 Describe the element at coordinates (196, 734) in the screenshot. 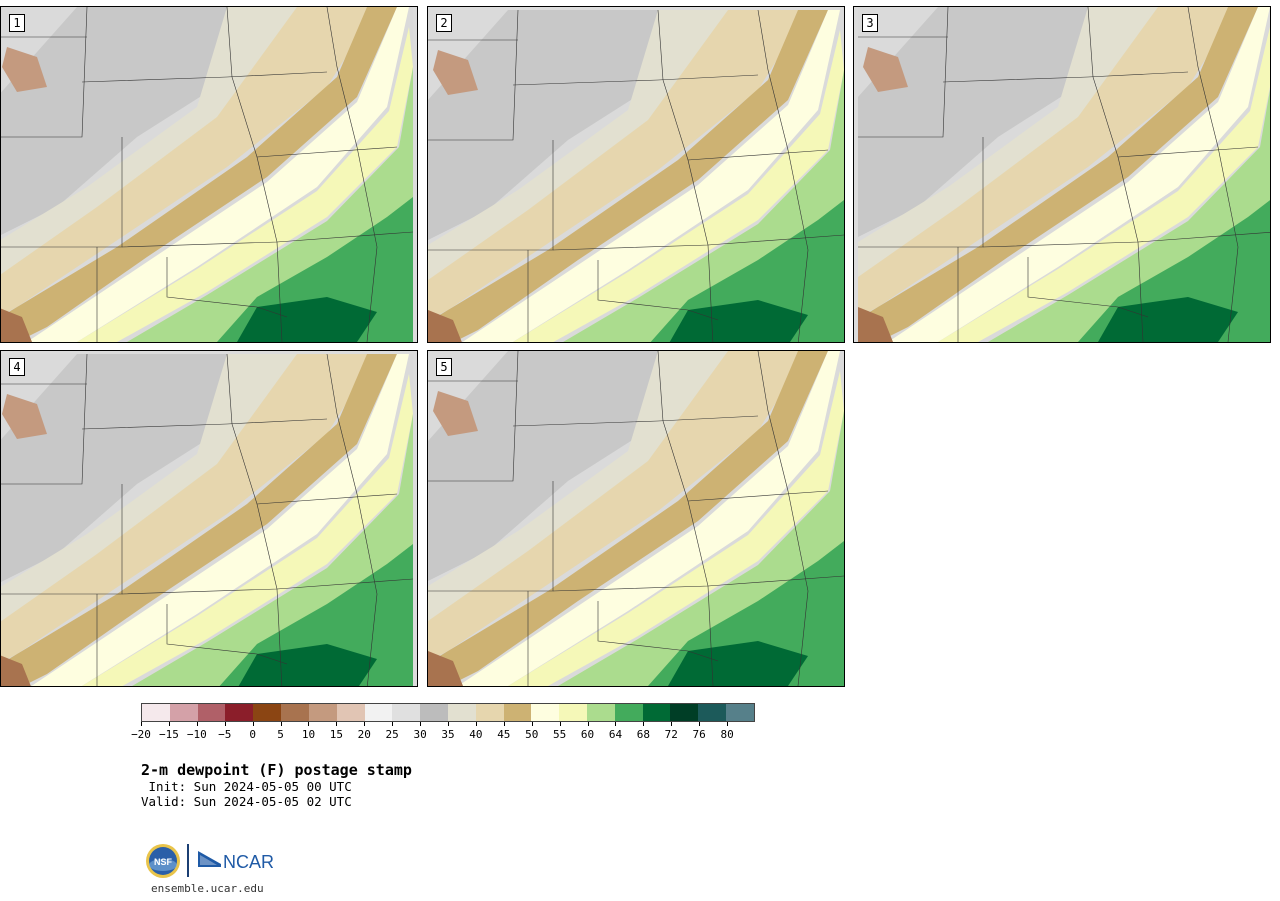

I see `colorbar-tick-label: −10` at that location.